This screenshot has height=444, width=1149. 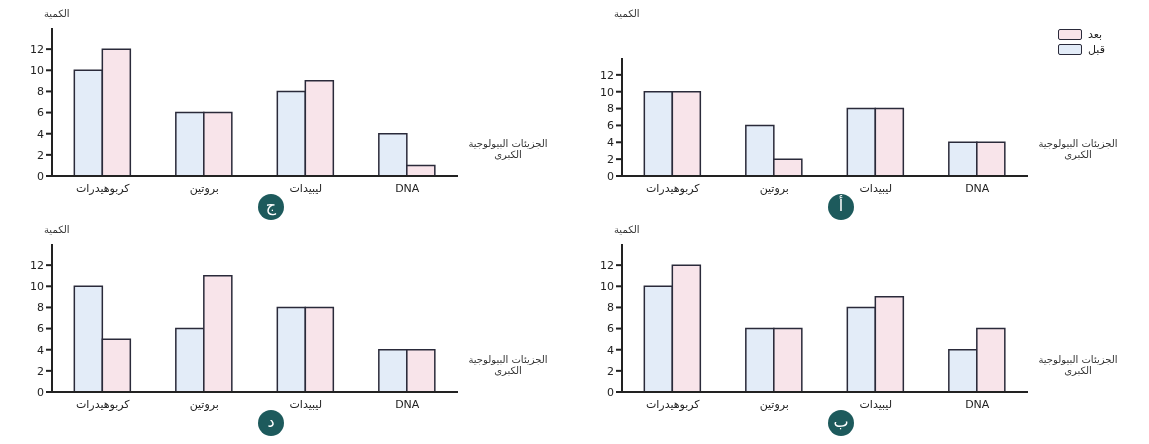 What do you see at coordinates (841, 207) in the screenshot?
I see `text: أ` at bounding box center [841, 207].